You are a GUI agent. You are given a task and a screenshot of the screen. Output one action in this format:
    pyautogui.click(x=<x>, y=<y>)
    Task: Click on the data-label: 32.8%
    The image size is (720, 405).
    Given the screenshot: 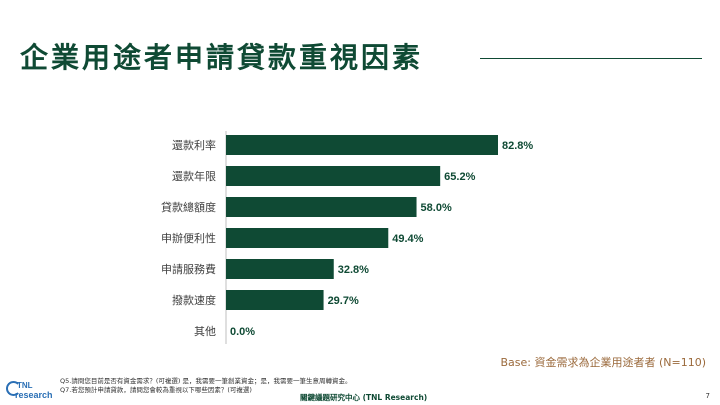 What is the action you would take?
    pyautogui.click(x=353, y=270)
    